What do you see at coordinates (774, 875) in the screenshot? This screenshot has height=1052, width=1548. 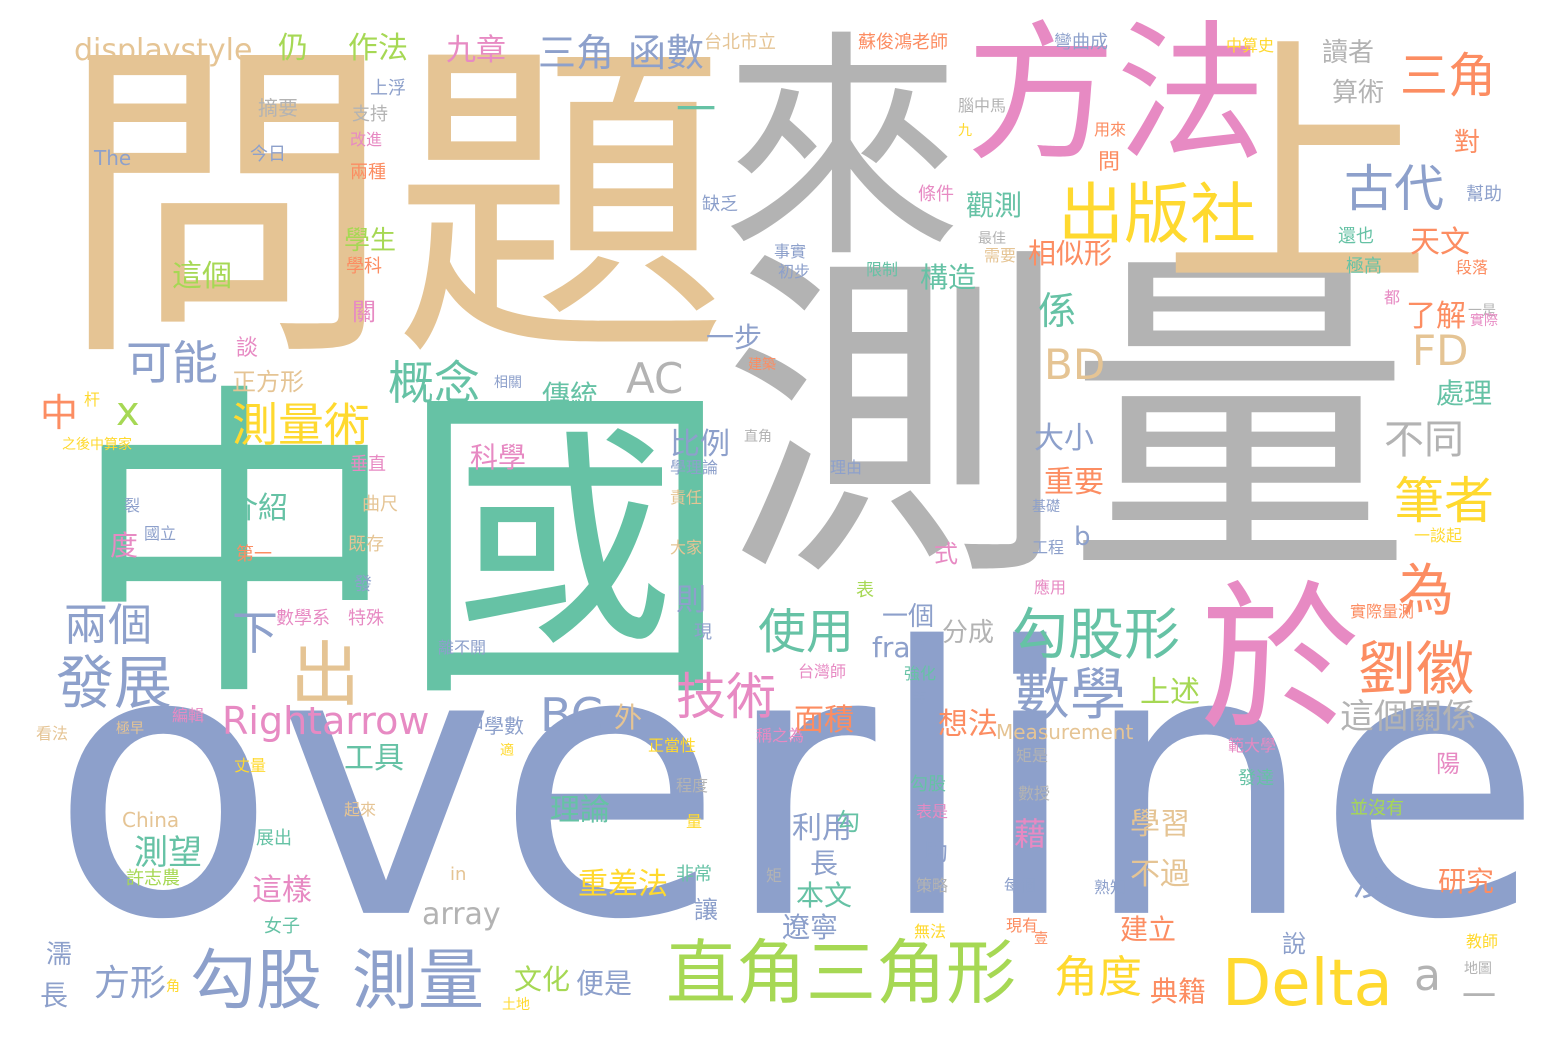 I see `word: 矩` at bounding box center [774, 875].